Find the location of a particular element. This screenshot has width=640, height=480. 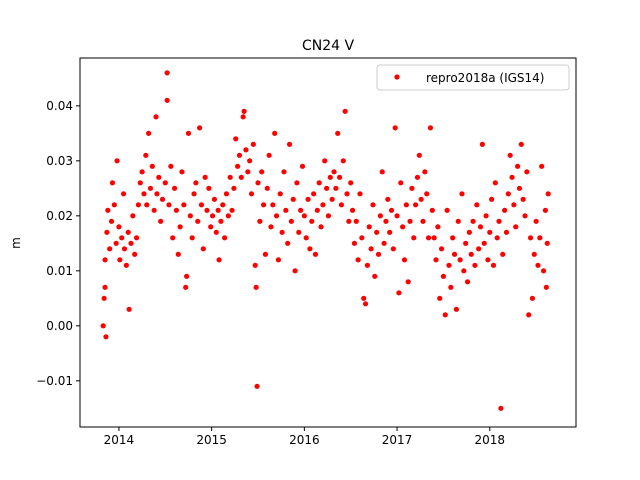

y-tick-label: 0.03 is located at coordinates (59, 161).